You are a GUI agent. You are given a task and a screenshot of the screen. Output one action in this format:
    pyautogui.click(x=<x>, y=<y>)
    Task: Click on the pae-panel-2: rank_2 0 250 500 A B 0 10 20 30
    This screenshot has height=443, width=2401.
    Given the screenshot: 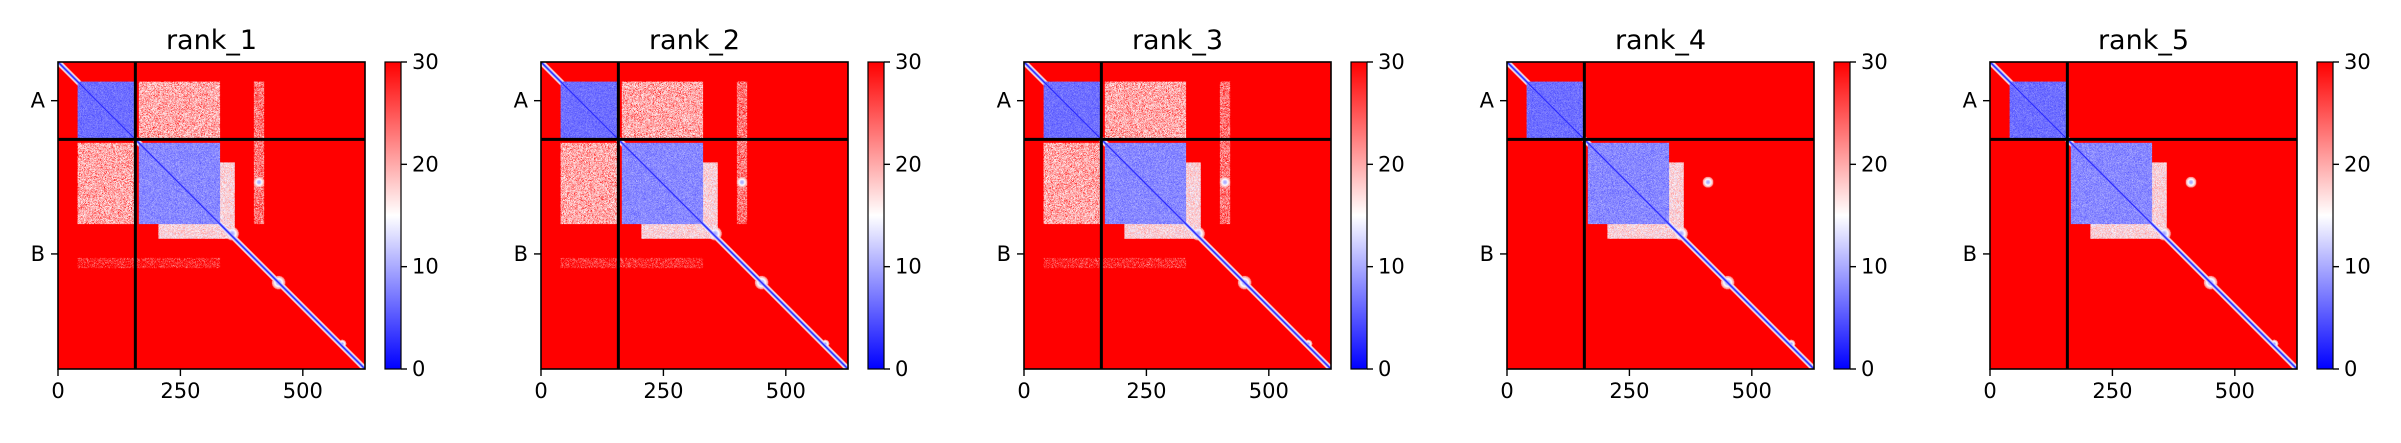 What is the action you would take?
    pyautogui.click(x=718, y=214)
    